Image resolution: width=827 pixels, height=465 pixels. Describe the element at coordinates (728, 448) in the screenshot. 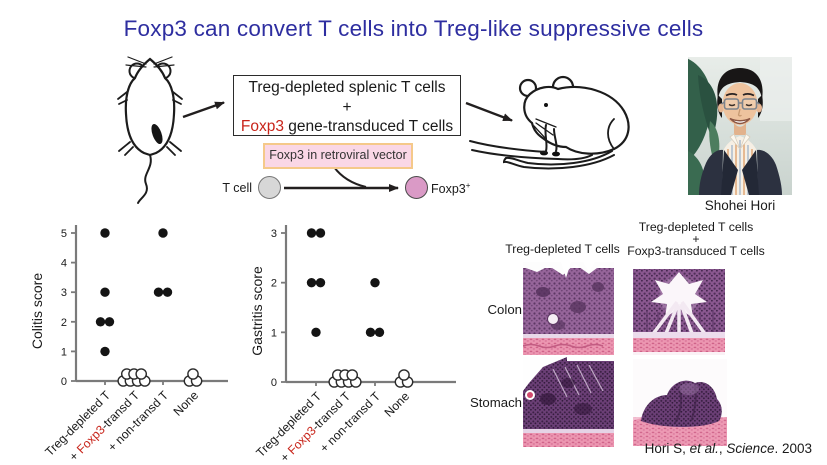

I see `citation: Hori S, et al., Science. 2003` at that location.